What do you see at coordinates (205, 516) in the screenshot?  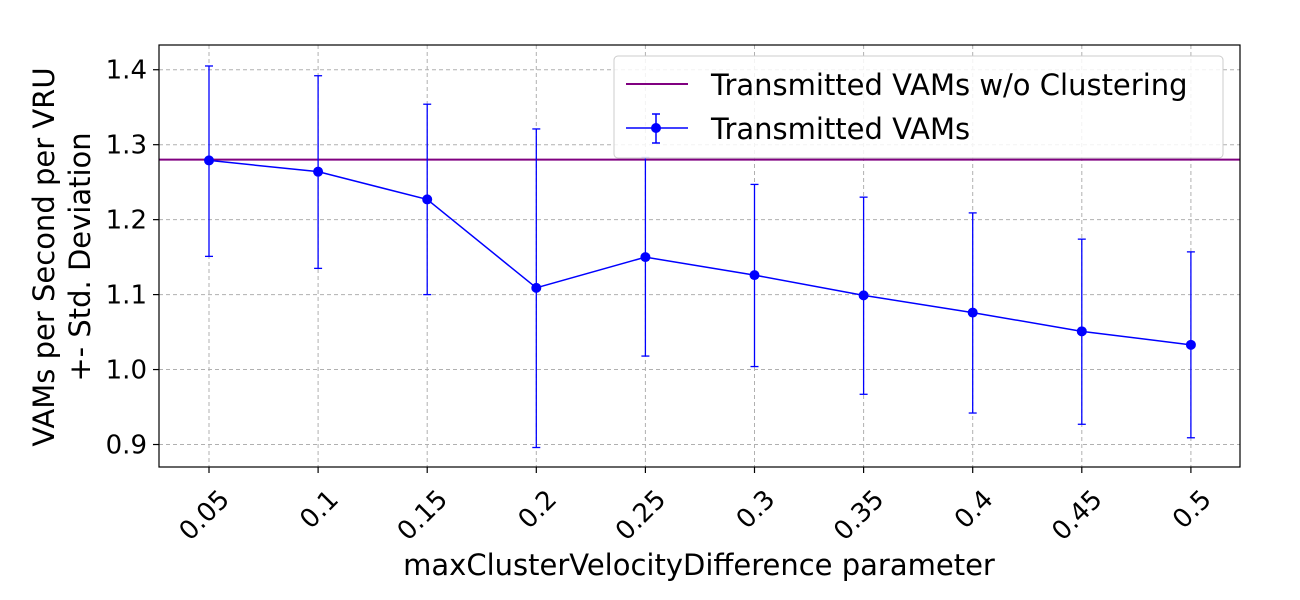 I see `x-tick-label: 0.05` at bounding box center [205, 516].